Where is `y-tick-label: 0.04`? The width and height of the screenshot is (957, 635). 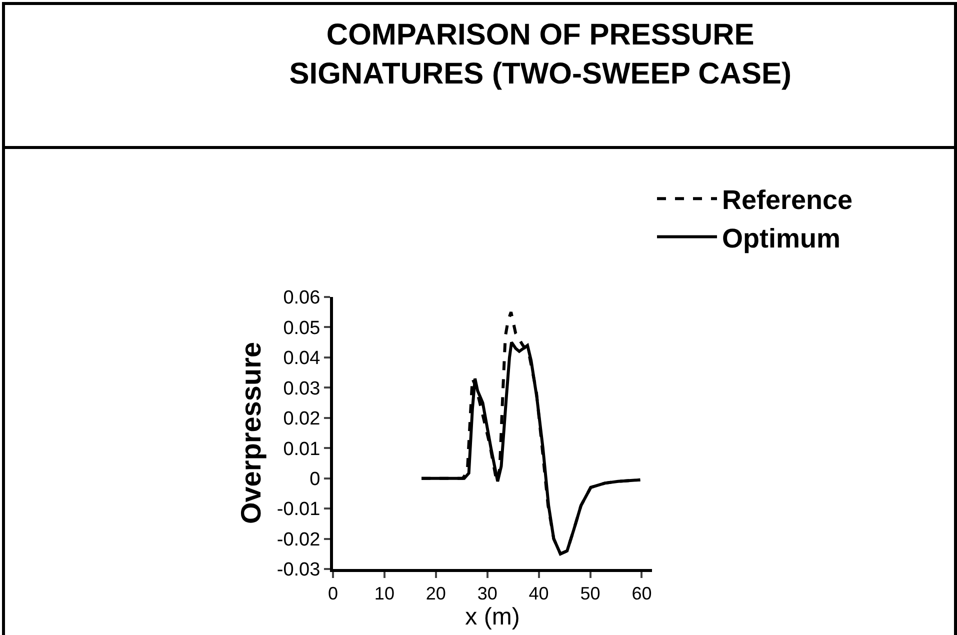 y-tick-label: 0.04 is located at coordinates (302, 359).